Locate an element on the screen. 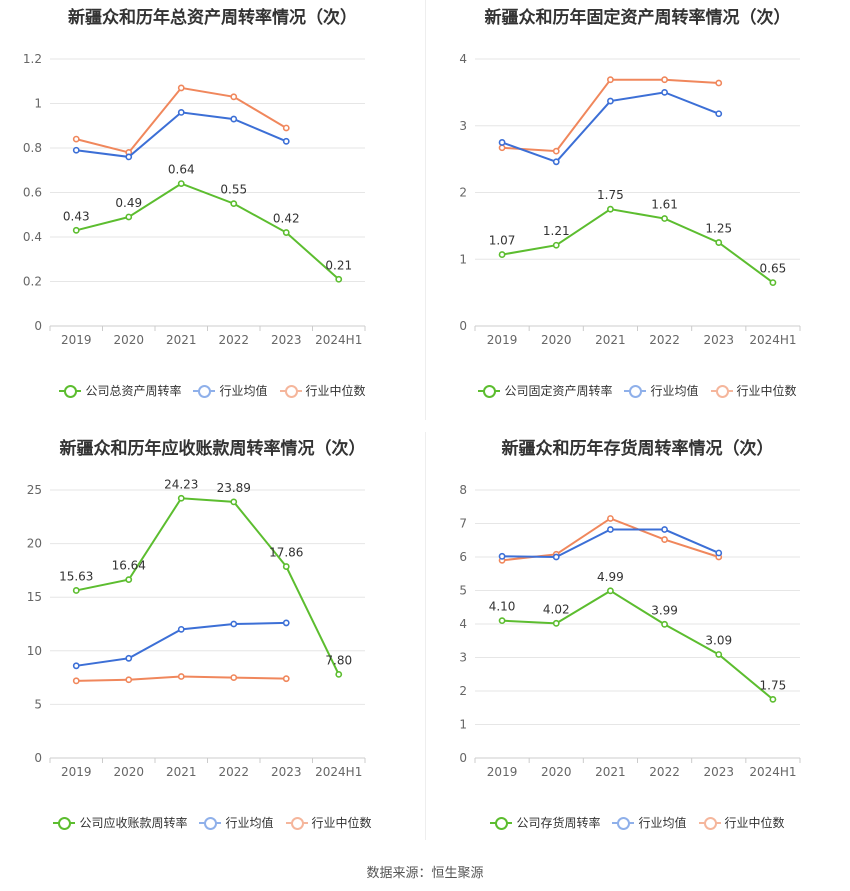  data-label: 0.49 is located at coordinates (128, 203).